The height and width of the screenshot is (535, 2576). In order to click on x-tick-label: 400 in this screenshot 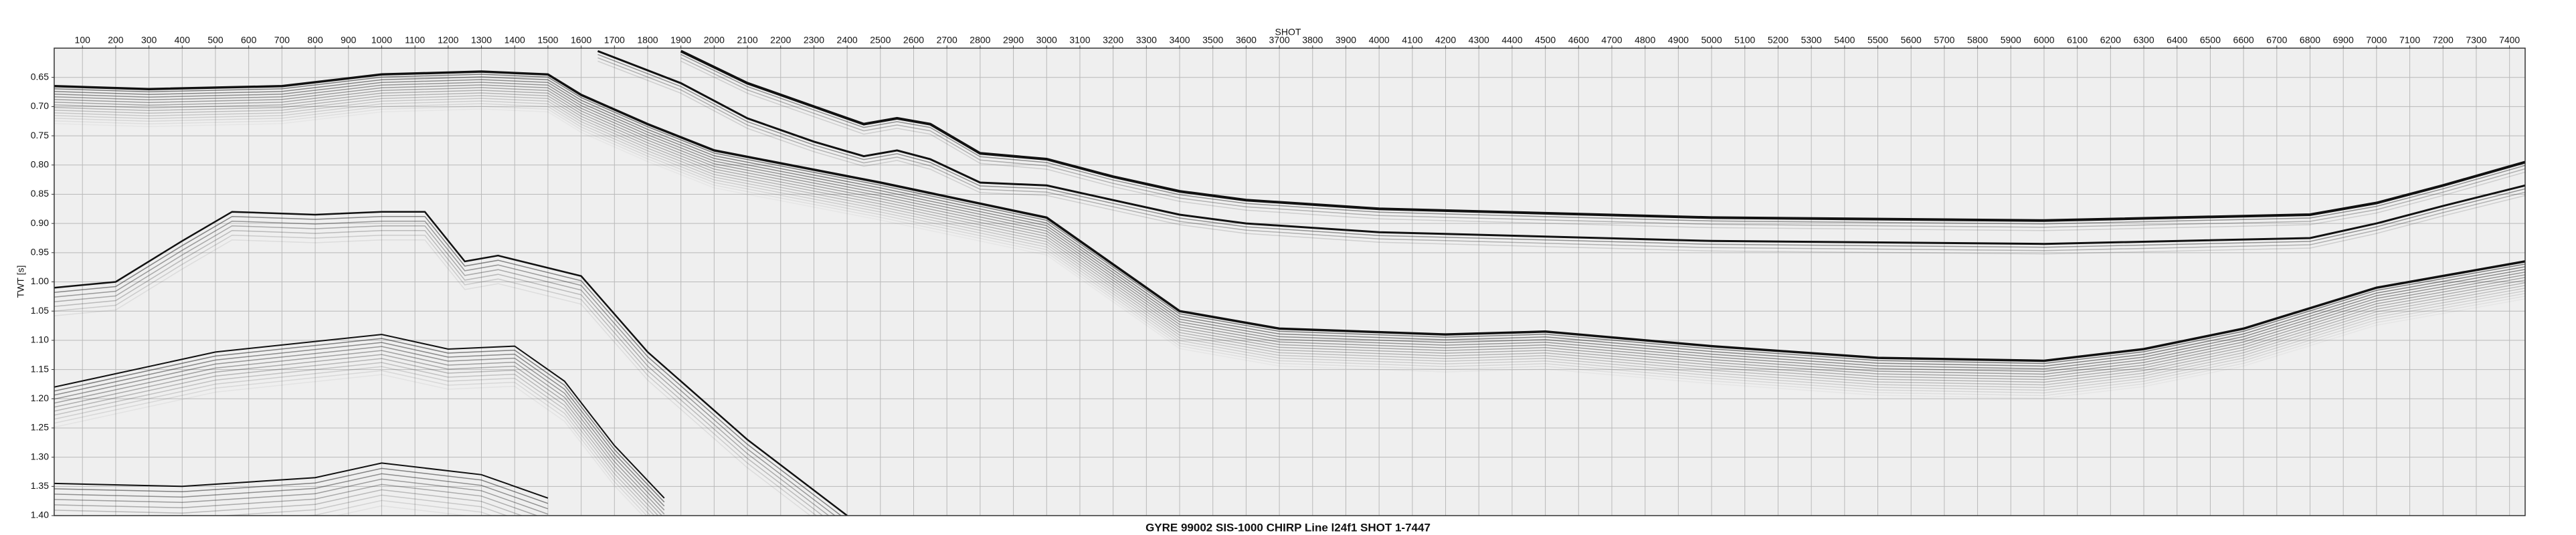, I will do `click(183, 40)`.